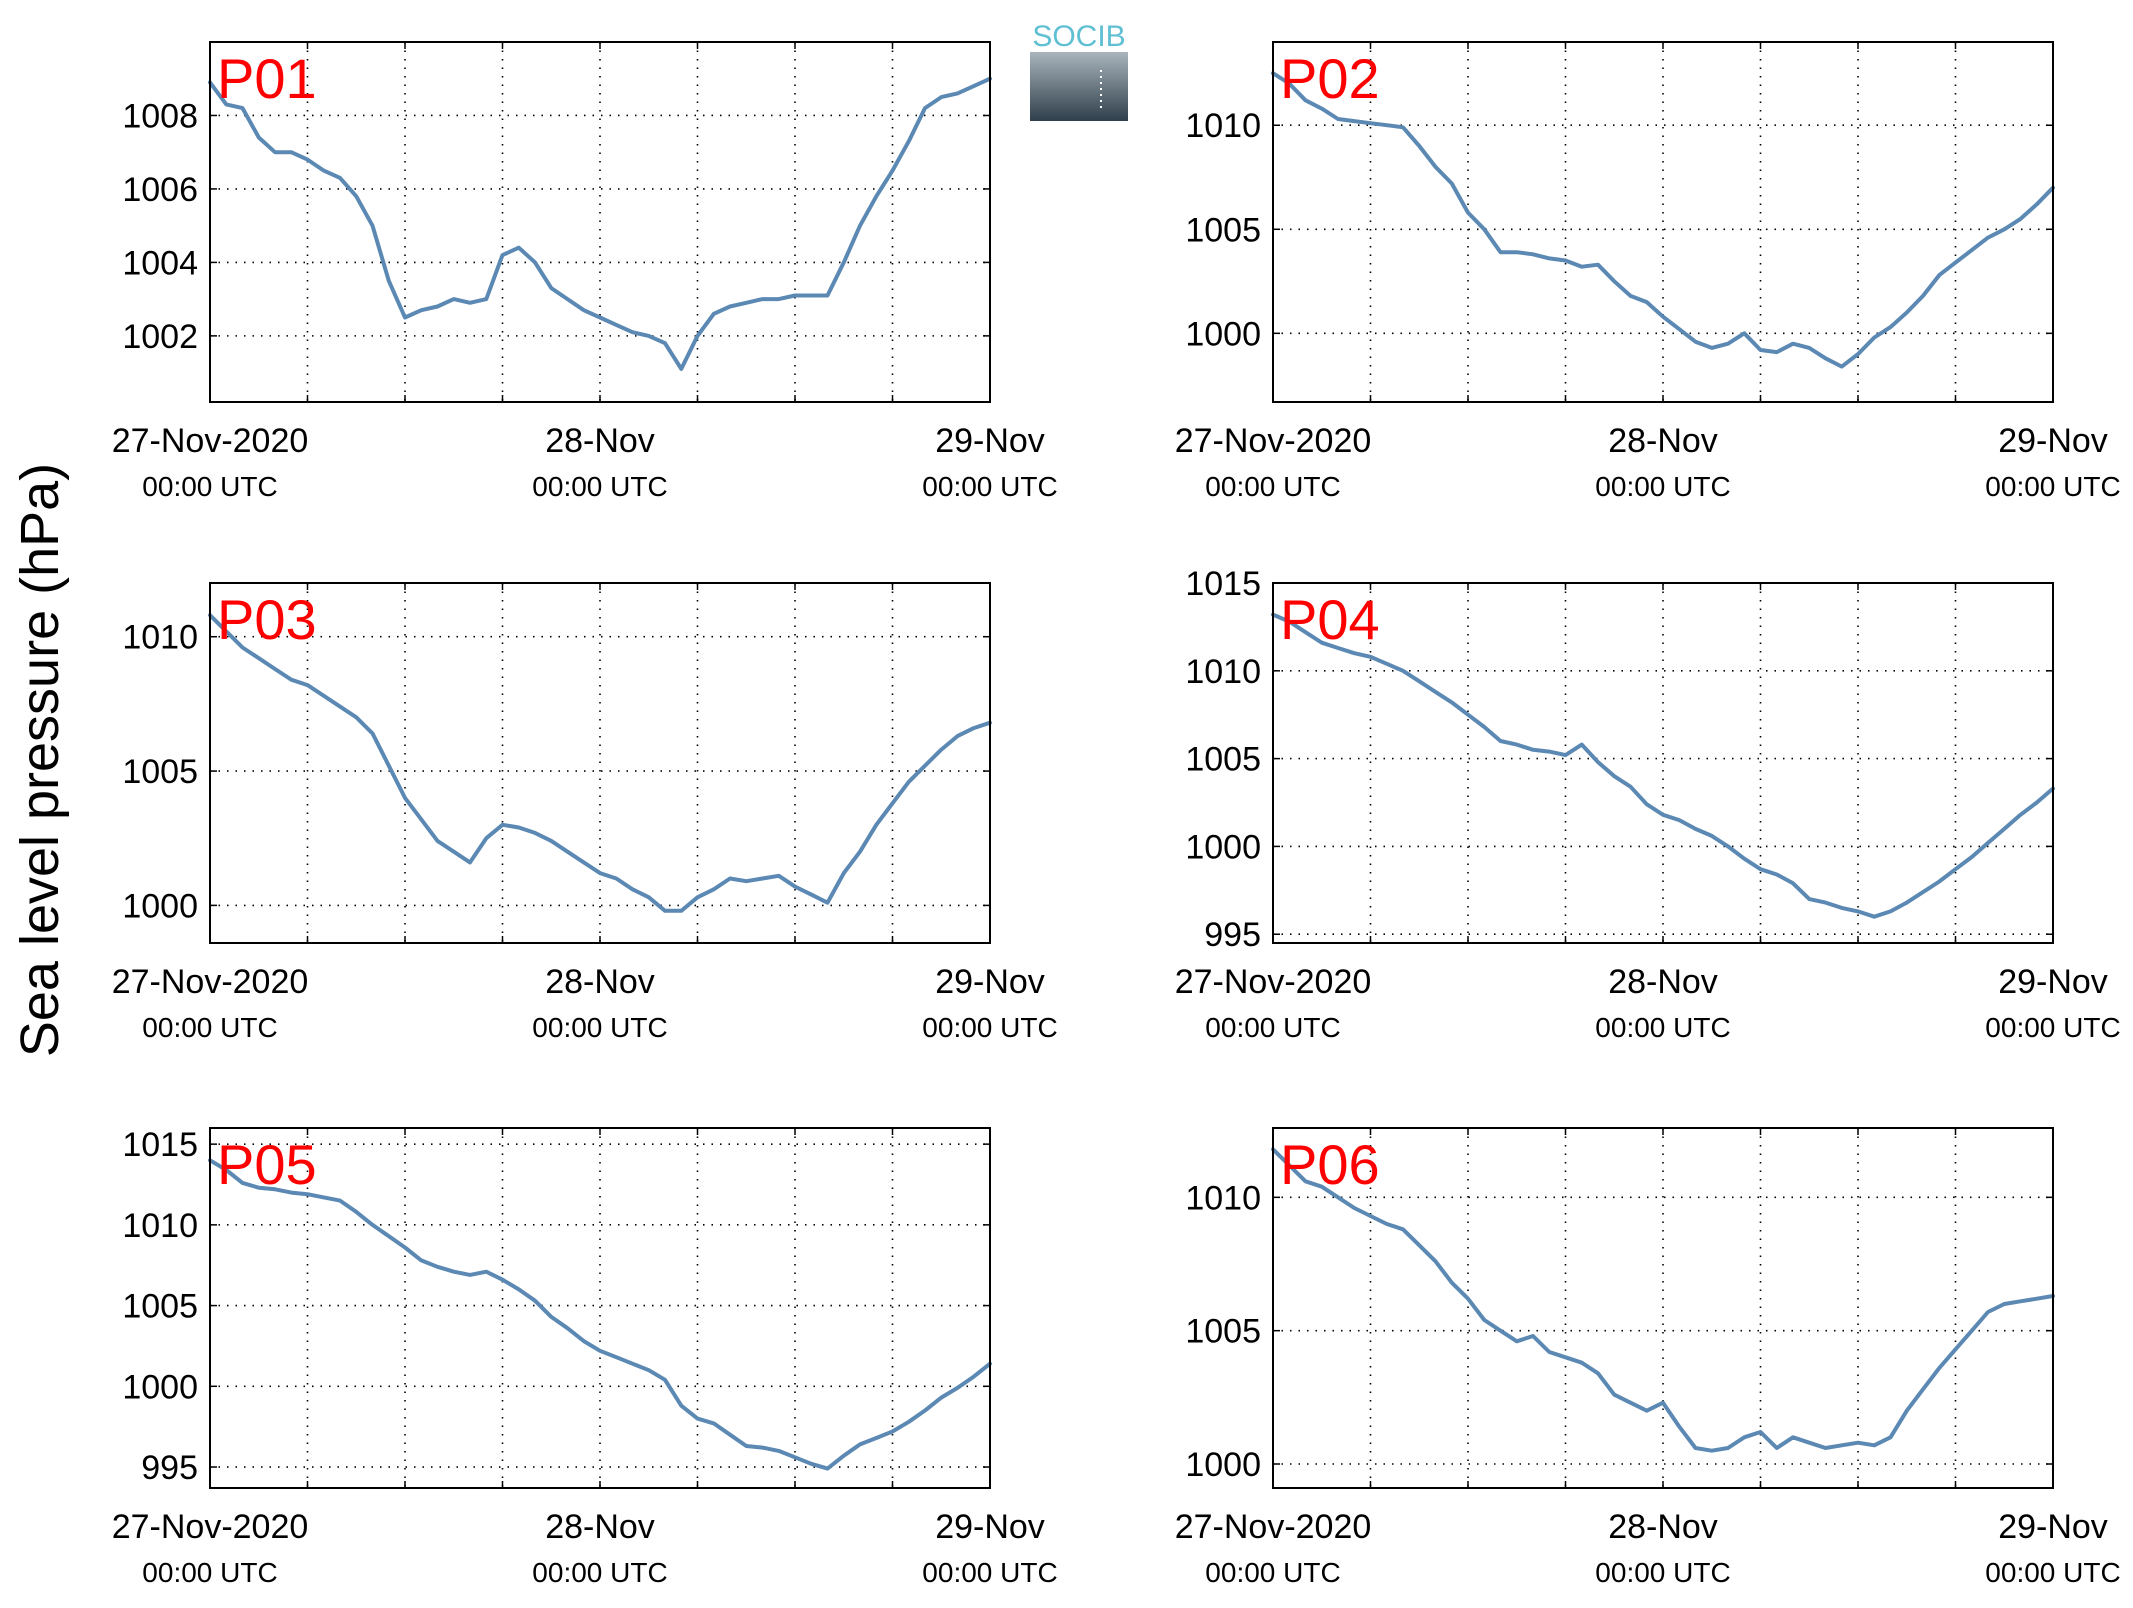 The width and height of the screenshot is (2133, 1608). What do you see at coordinates (160, 337) in the screenshot?
I see `y-tick-label: 1002` at bounding box center [160, 337].